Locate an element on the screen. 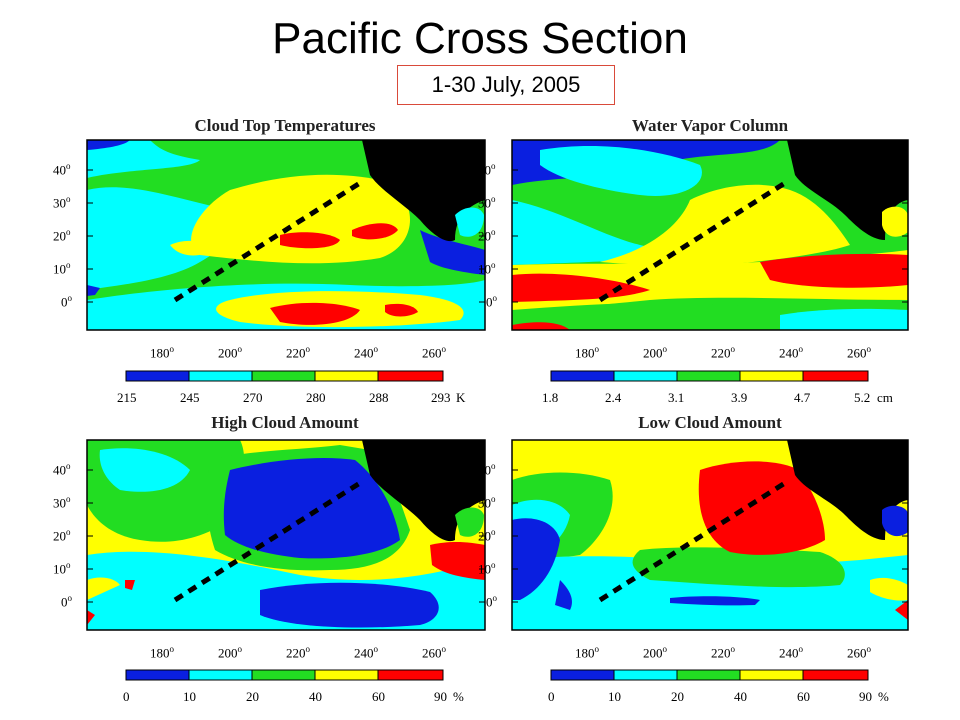 This screenshot has height=720, width=960. panel-title-water-vapor: Water Vapor Column is located at coordinates (710, 125).